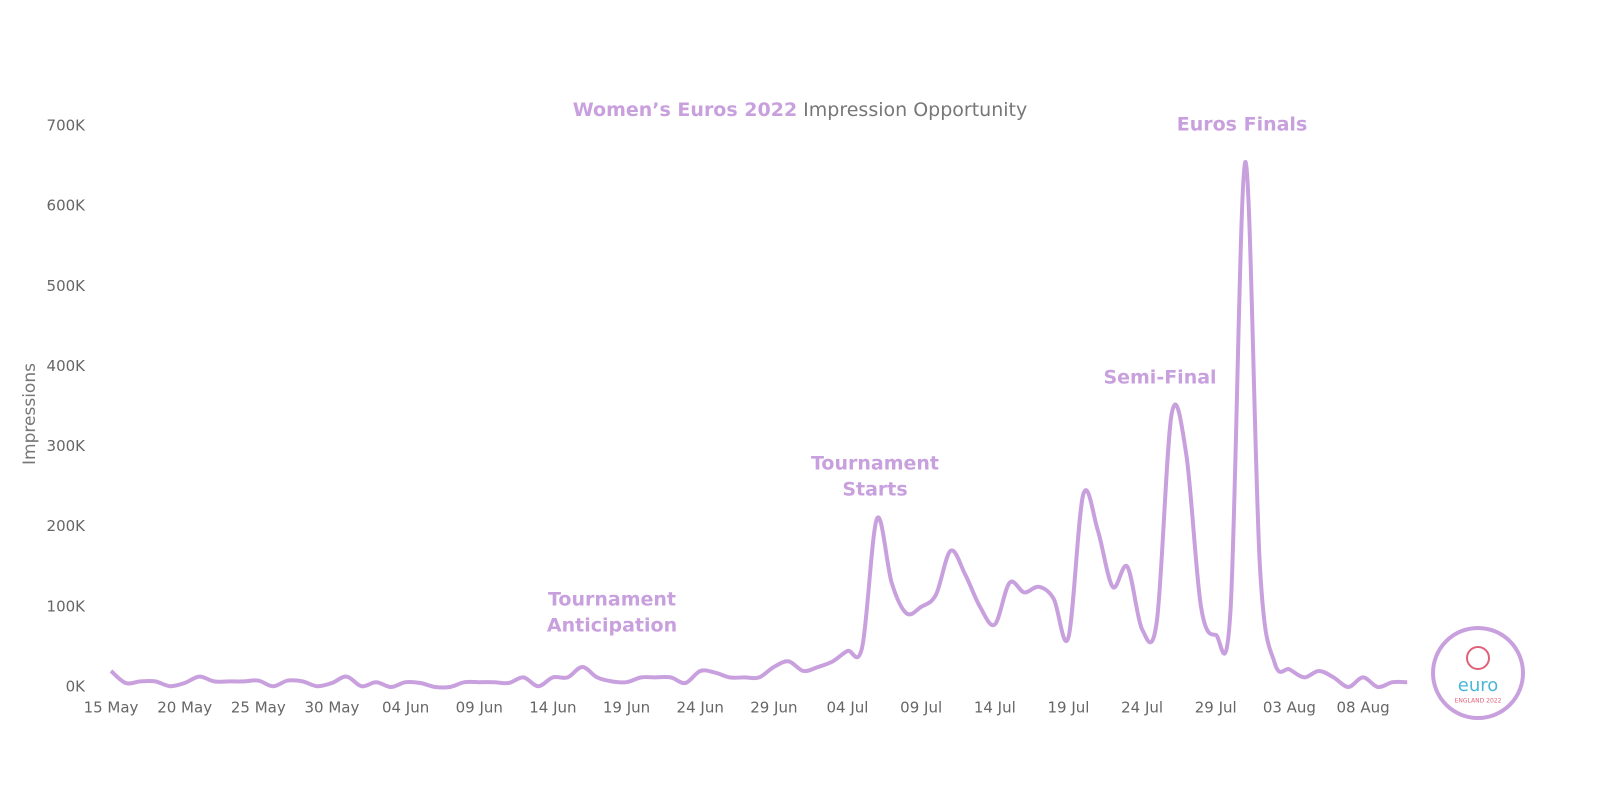  I want to click on y-tick-label: 700K, so click(67, 126).